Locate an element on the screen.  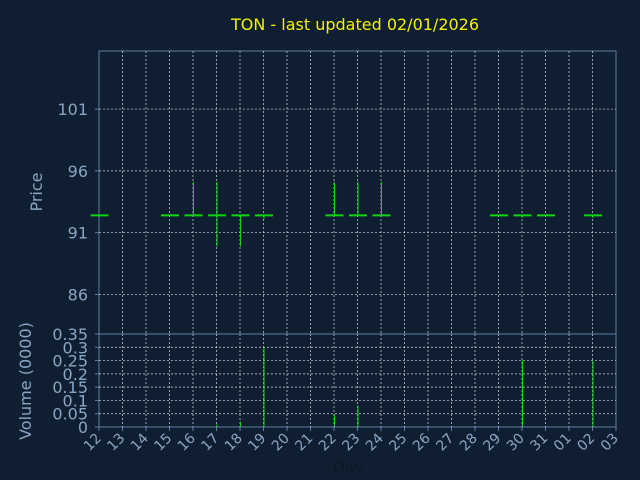
volume-y-tick-label: 0.15 is located at coordinates (70, 387).